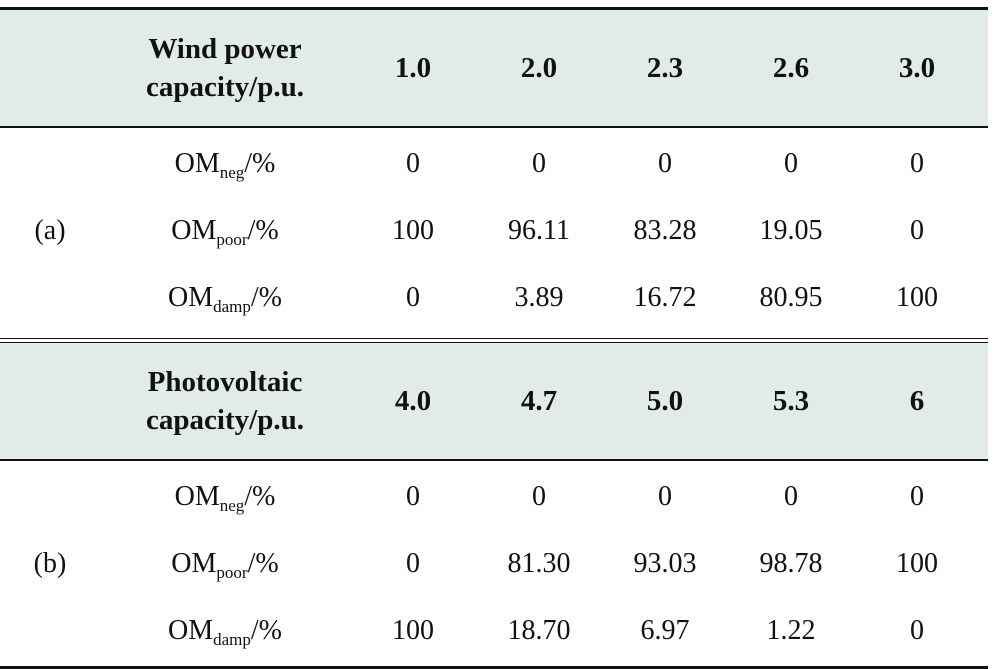  I want to click on table-cell: 19.05, so click(791, 230).